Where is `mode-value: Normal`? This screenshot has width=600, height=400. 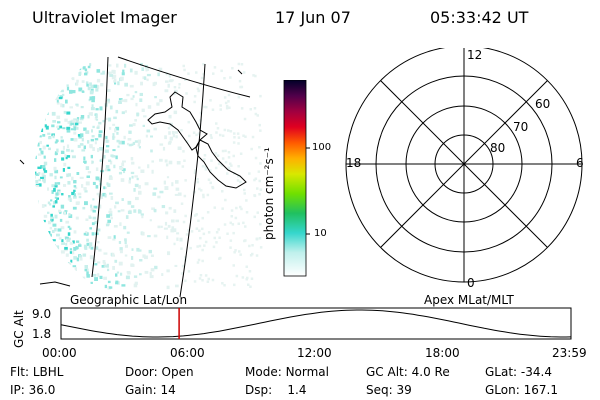 mode-value: Normal is located at coordinates (307, 372).